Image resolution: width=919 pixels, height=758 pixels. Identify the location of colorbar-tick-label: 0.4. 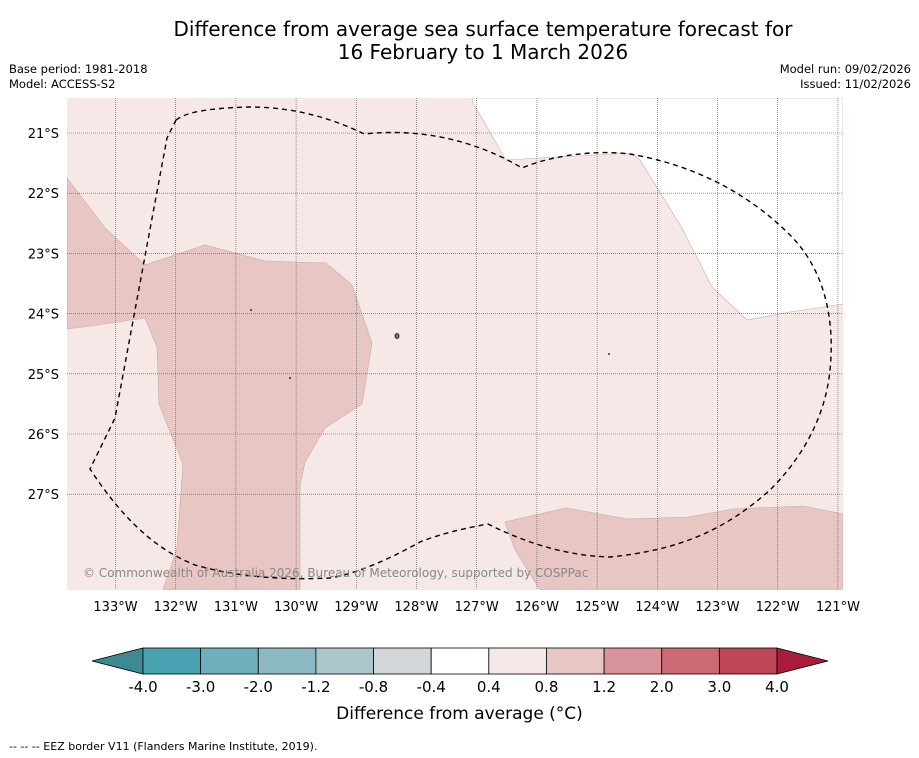
(489, 687).